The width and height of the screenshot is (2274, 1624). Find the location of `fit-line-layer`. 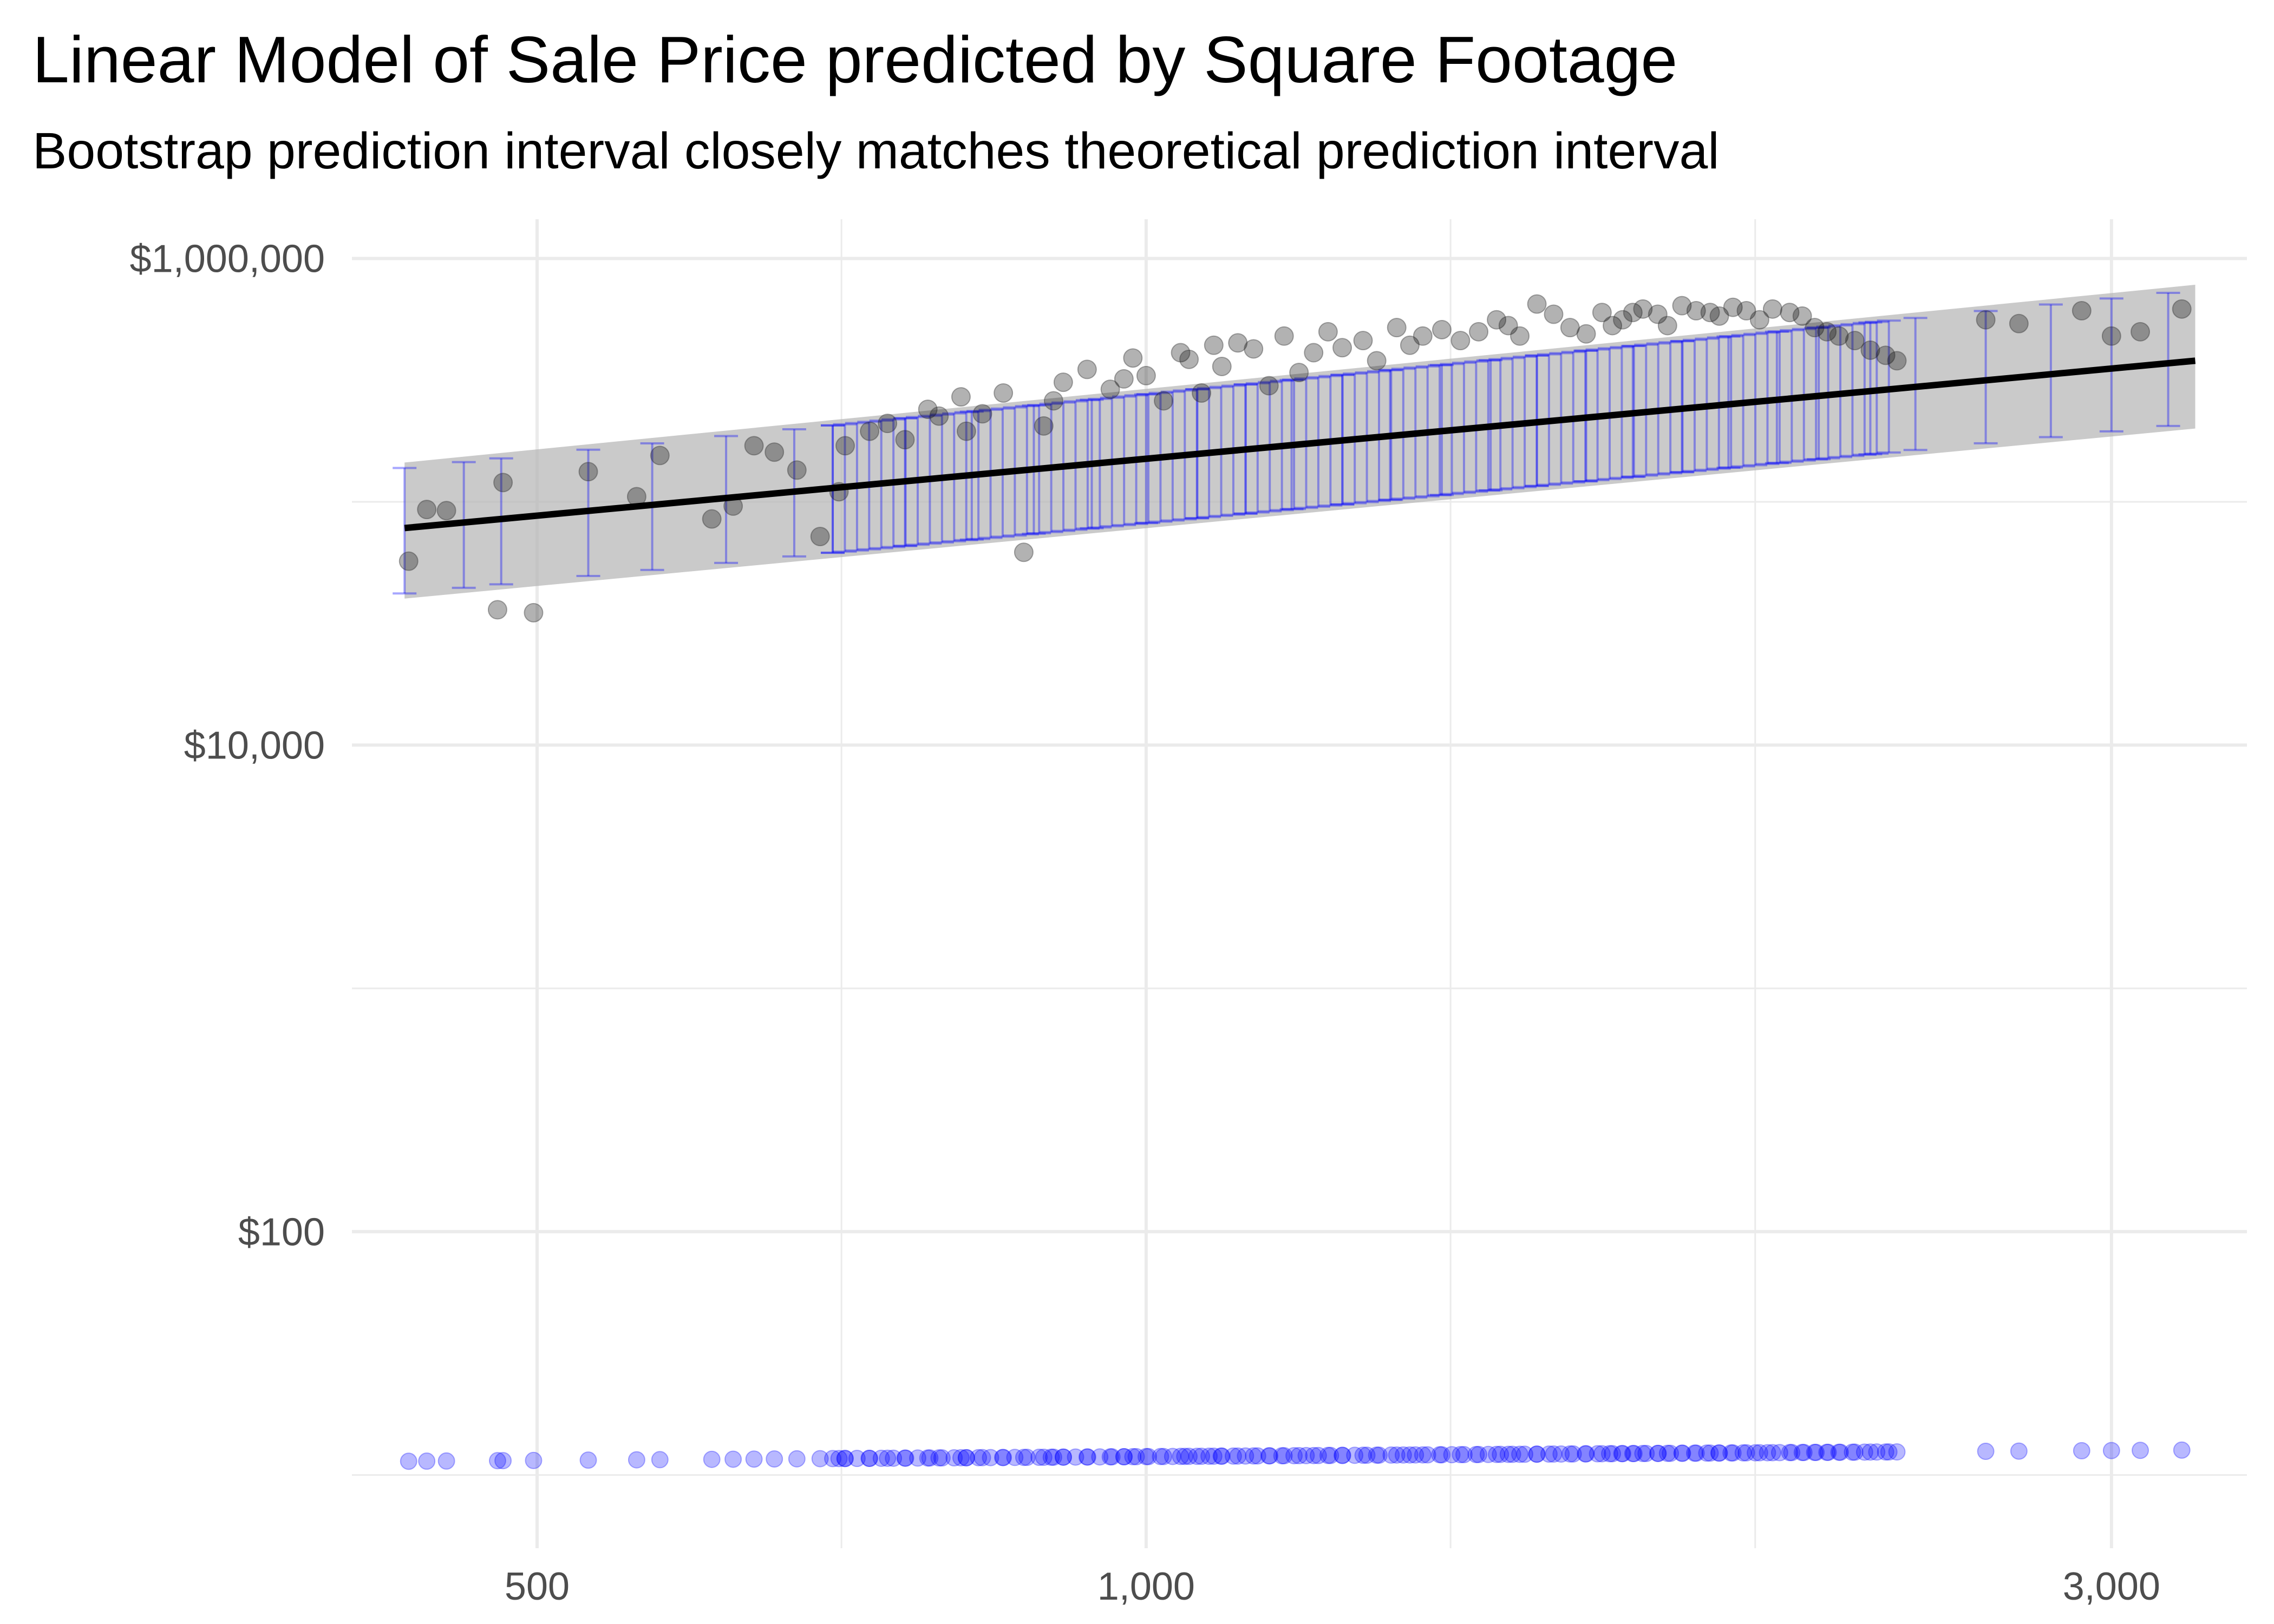

fit-line-layer is located at coordinates (1300, 444).